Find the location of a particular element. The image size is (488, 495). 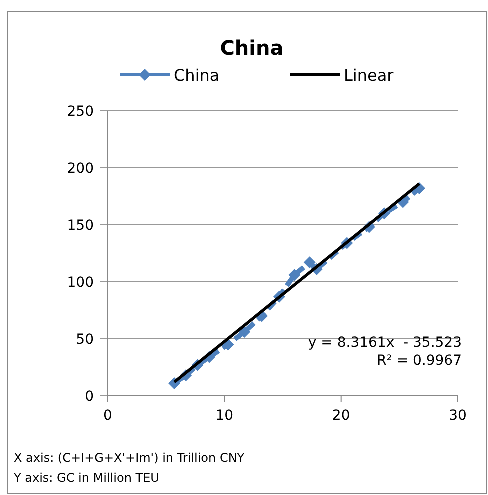

legend-label: Linear is located at coordinates (369, 75).